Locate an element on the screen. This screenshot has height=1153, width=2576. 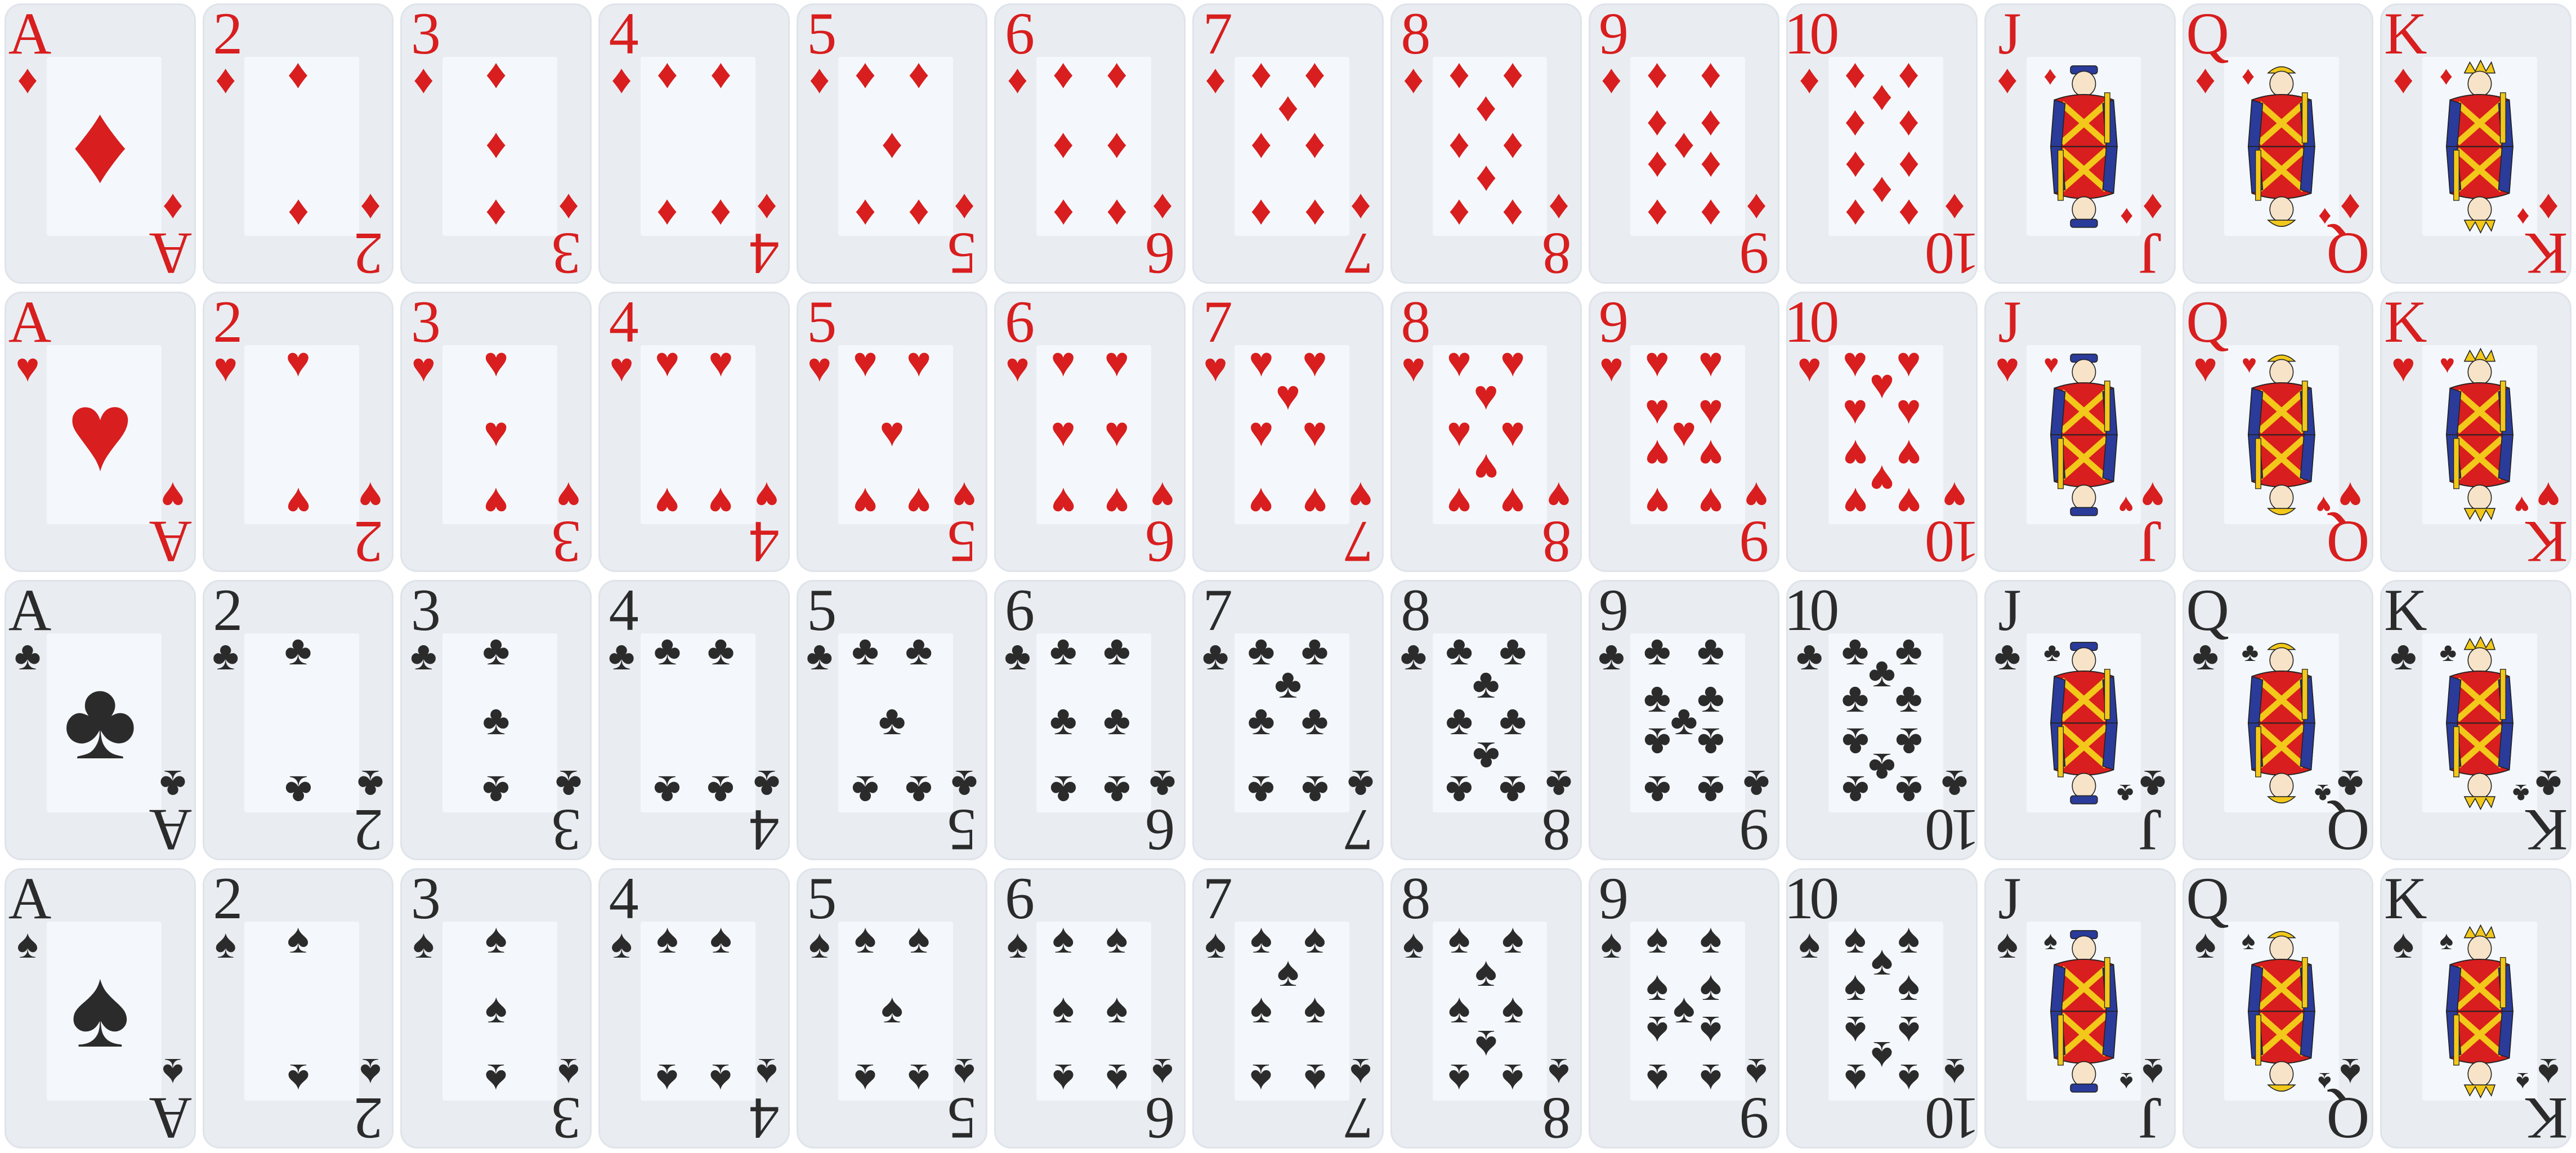
card-rank: J is located at coordinates (2152, 540).